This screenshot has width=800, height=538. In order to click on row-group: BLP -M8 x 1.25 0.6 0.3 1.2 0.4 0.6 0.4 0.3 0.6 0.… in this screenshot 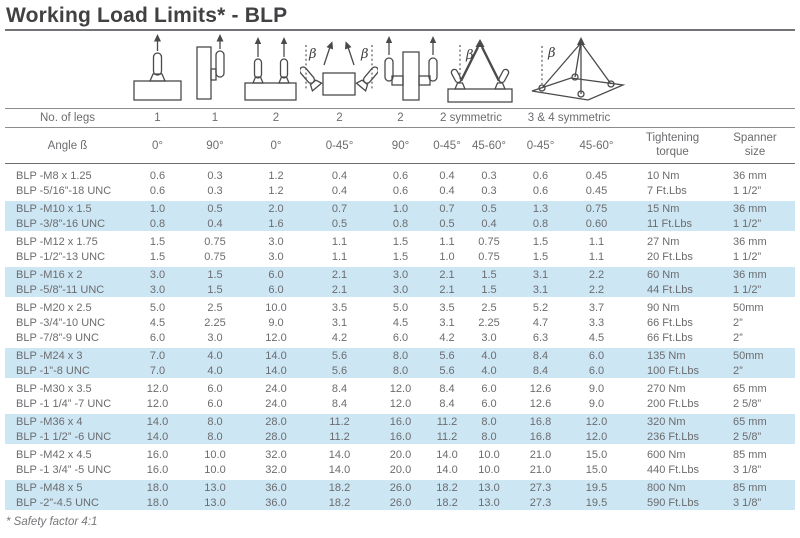, I will do `click(400, 183)`.